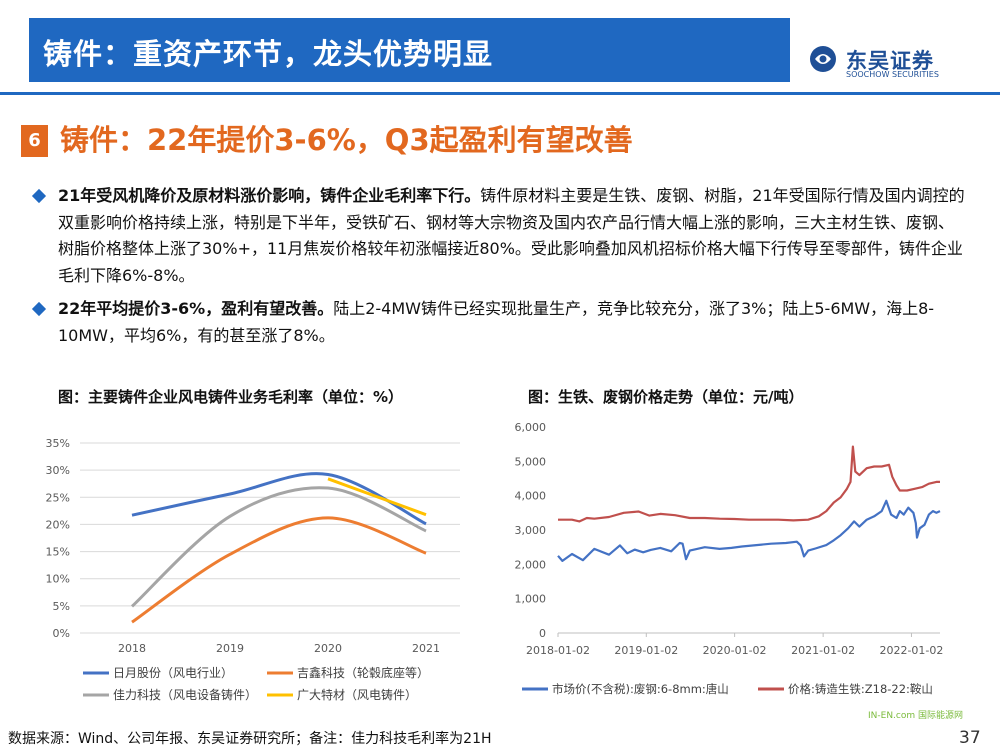 The height and width of the screenshot is (750, 1000). What do you see at coordinates (58, 552) in the screenshot?
I see `y-tick-label: 15%` at bounding box center [58, 552].